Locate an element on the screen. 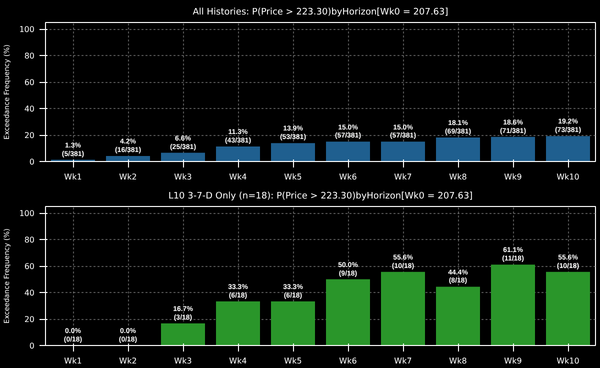 The height and width of the screenshot is (368, 600). chart-title: L10 3-7-D Only (n=18): P(Price > 223.30)byHorizon[Wk0 = 207.63] is located at coordinates (320, 197).